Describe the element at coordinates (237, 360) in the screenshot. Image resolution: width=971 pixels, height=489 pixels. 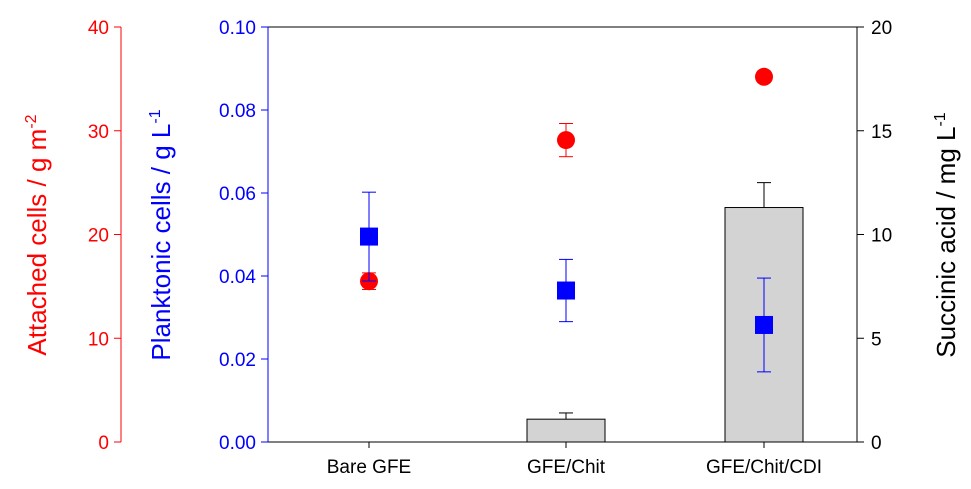
I see `planktonic-tick-label-1: 0.02` at that location.